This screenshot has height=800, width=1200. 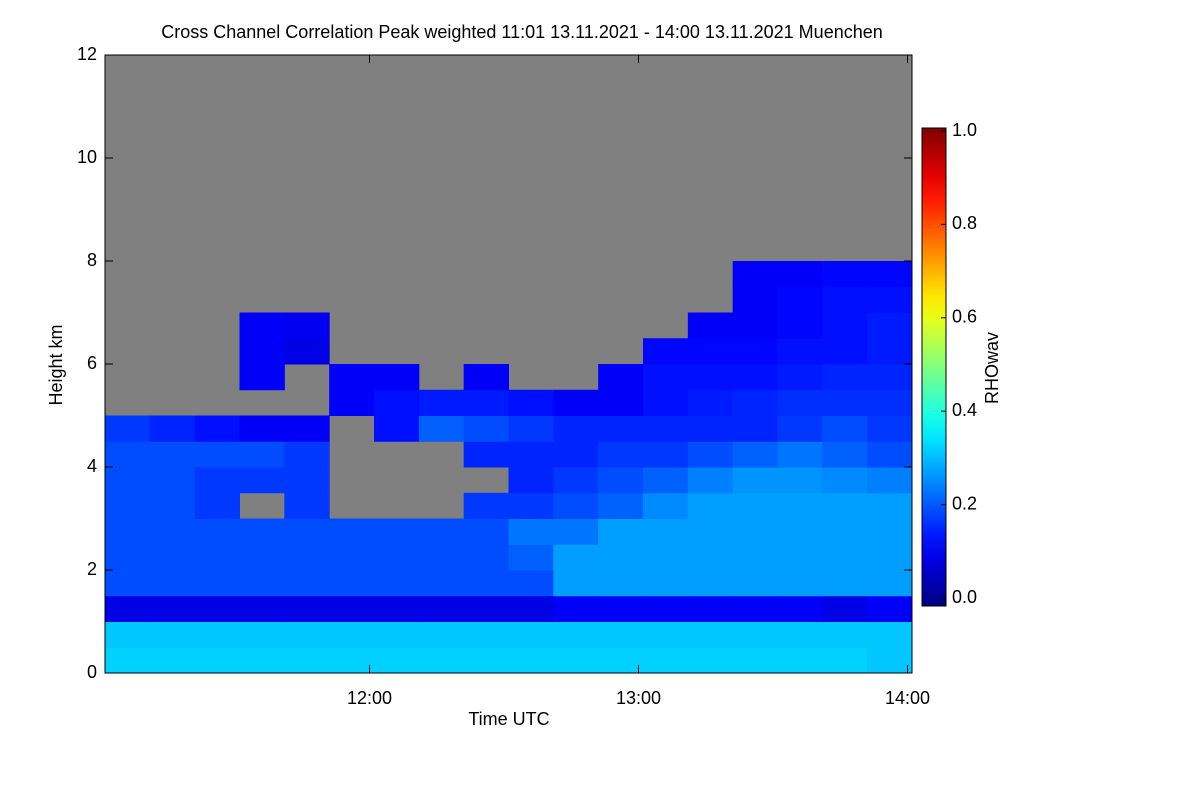 I want to click on y-tick-label: 6, so click(x=92, y=363).